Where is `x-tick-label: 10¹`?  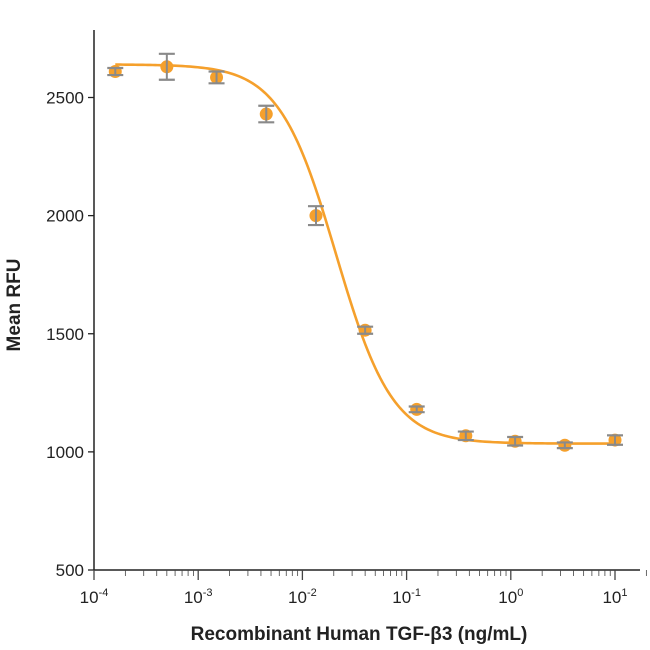
x-tick-label: 10¹ is located at coordinates (614, 597).